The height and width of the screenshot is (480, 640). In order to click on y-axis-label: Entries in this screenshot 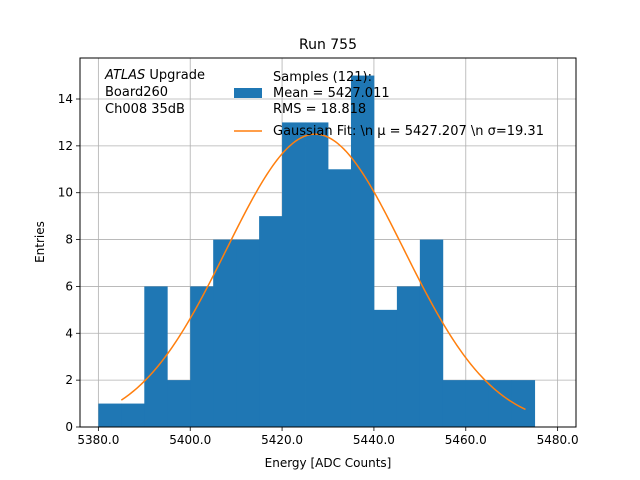, I will do `click(40, 242)`.